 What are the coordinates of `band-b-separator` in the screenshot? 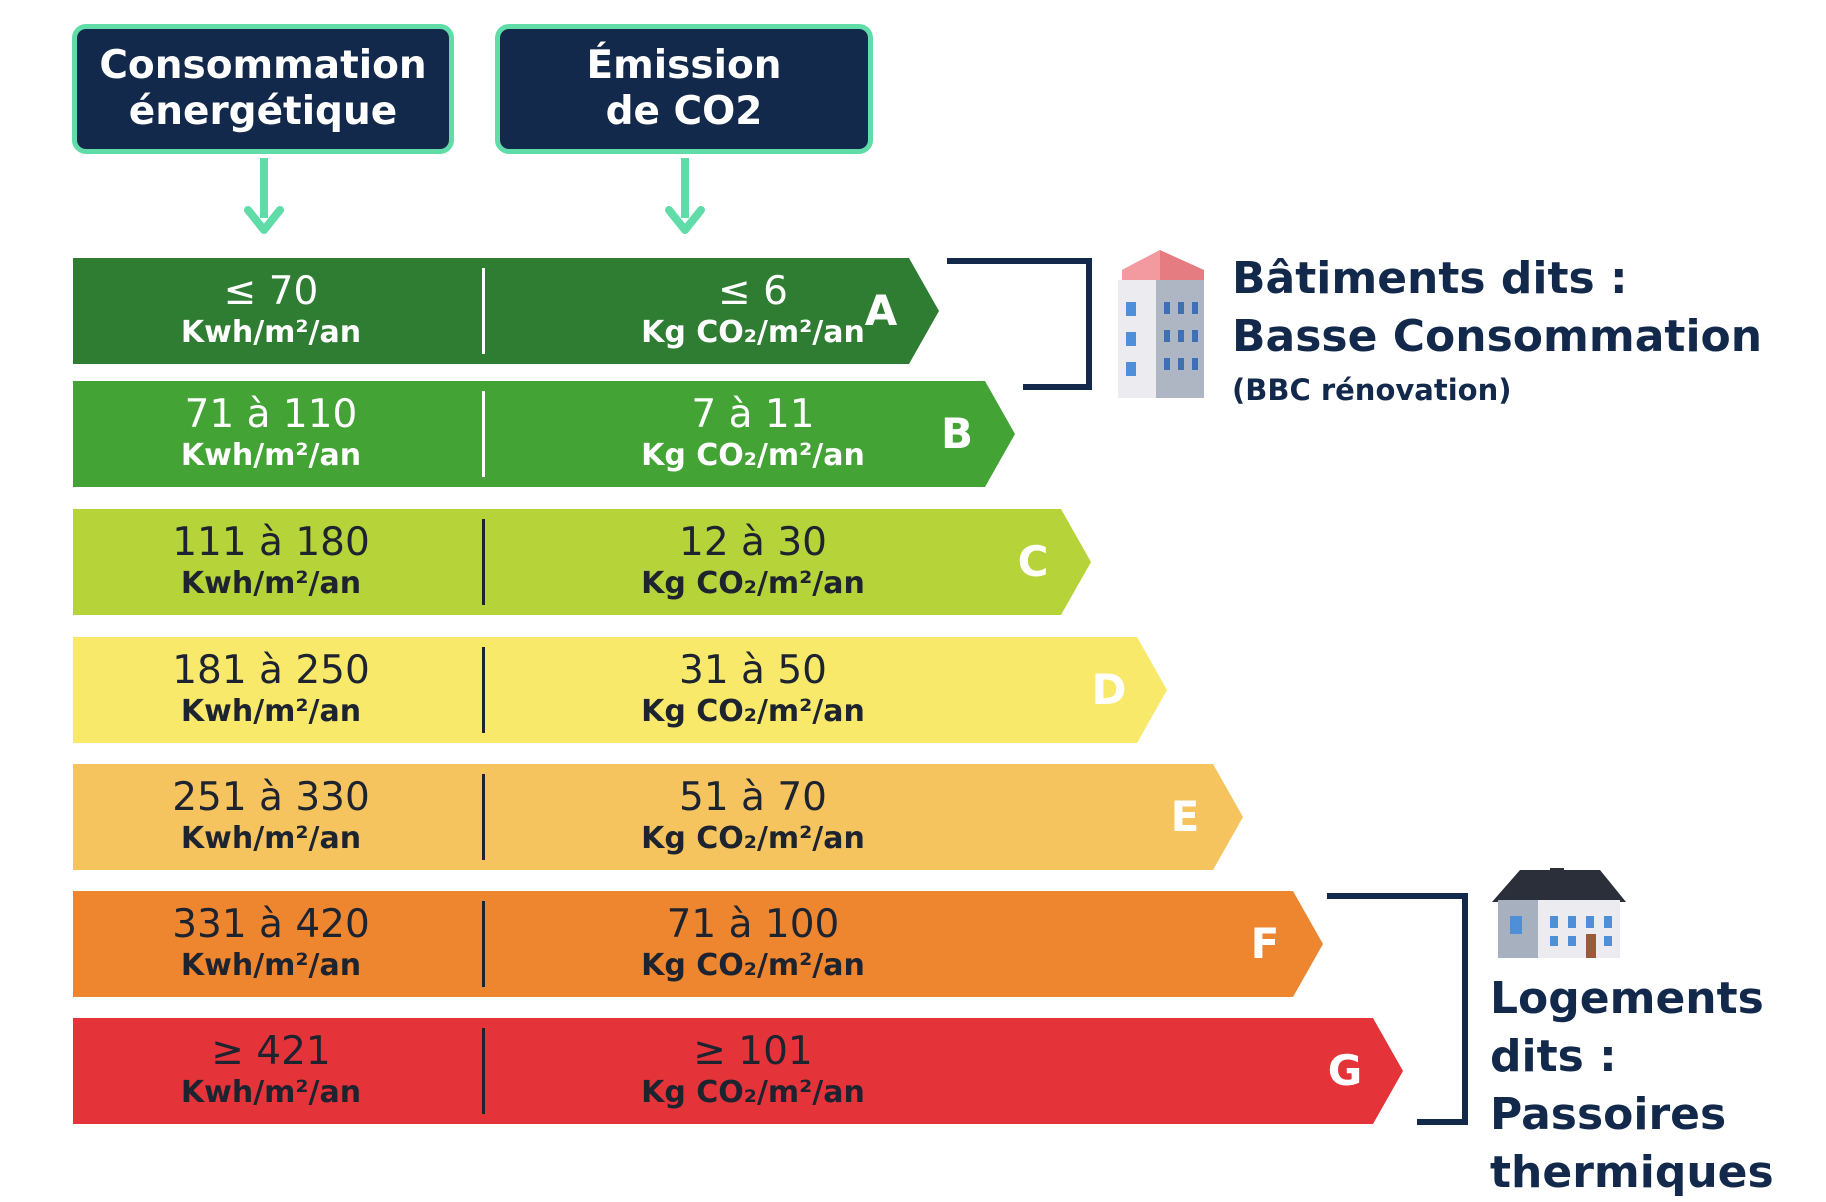 It's located at (483, 434).